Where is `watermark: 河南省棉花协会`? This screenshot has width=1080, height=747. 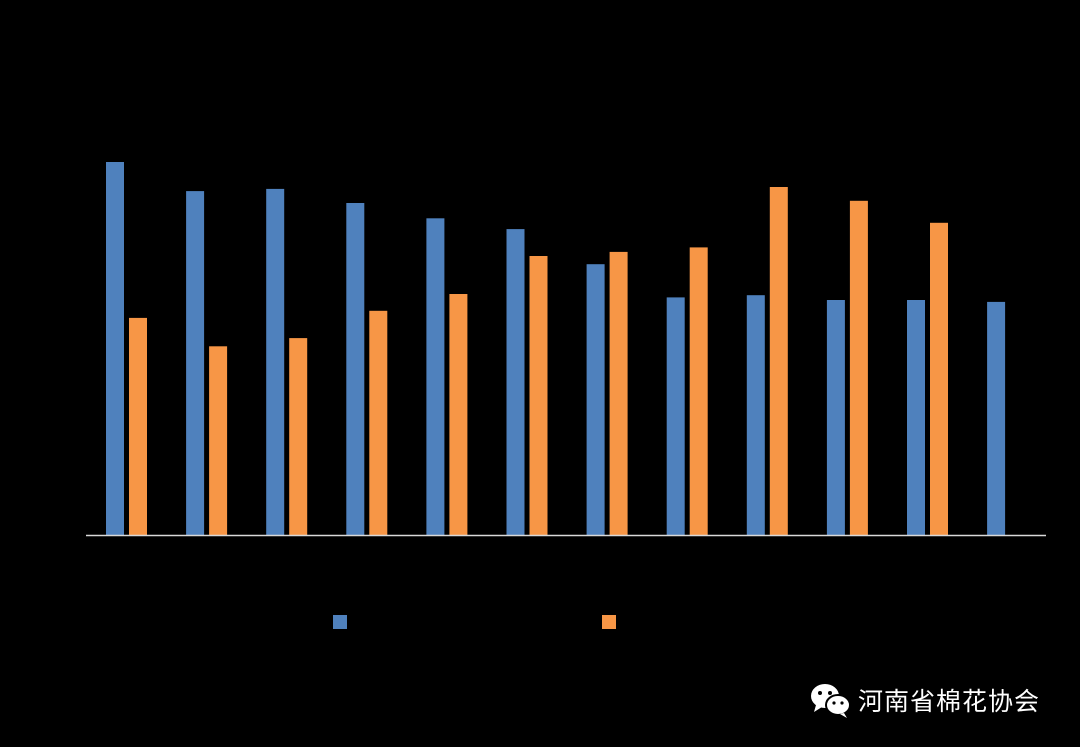 watermark: 河南省棉花协会 is located at coordinates (924, 700).